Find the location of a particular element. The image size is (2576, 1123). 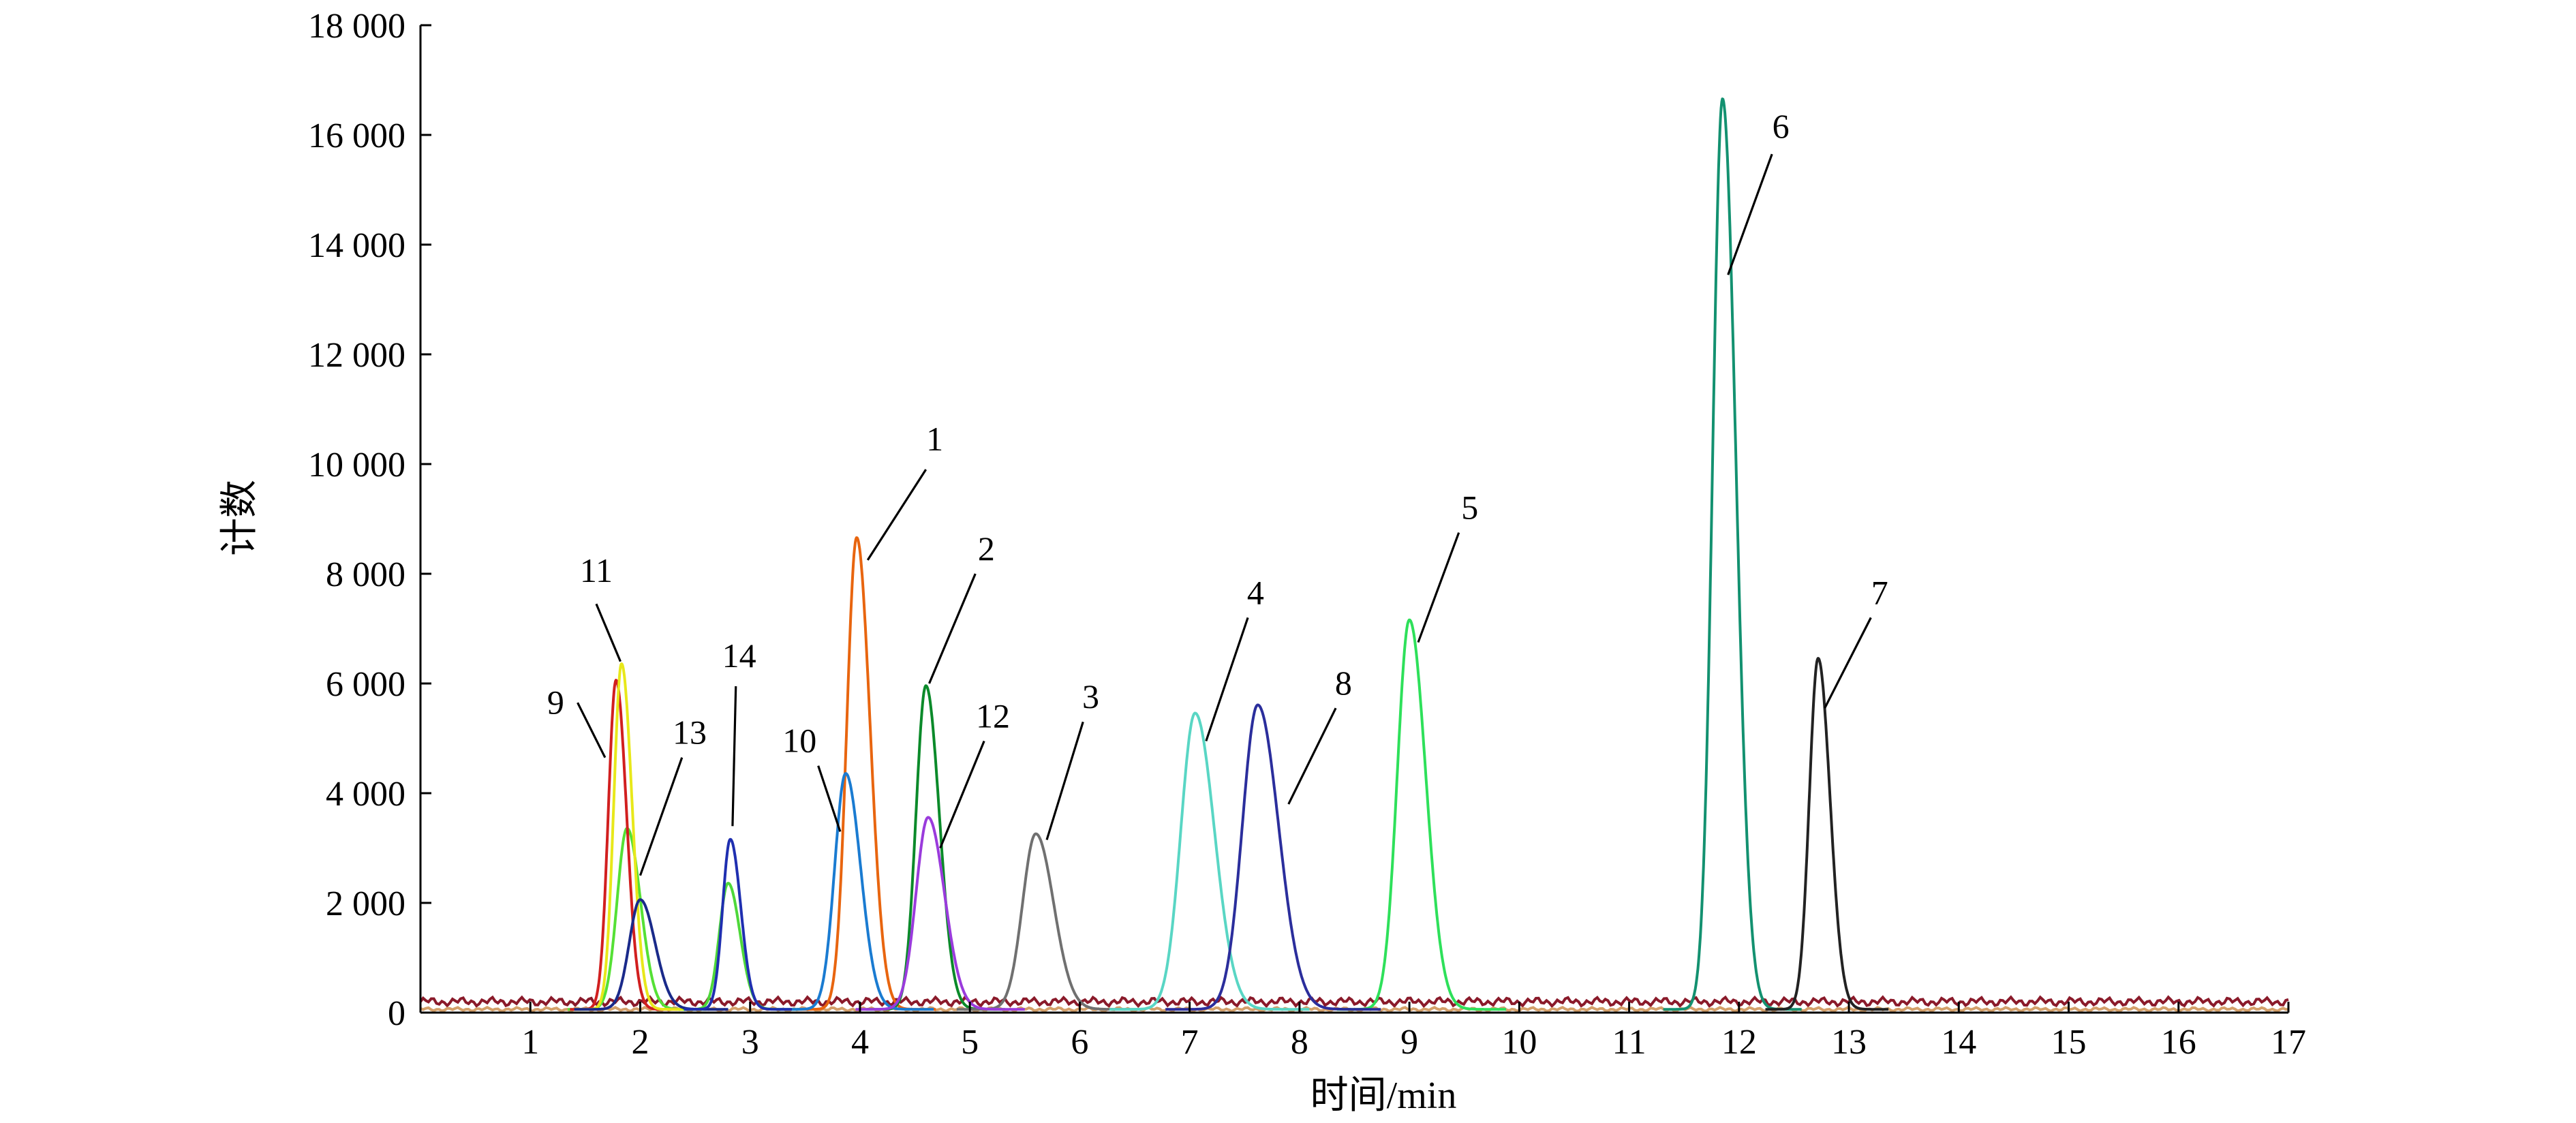

x-tick-label-11: 11 is located at coordinates (1629, 1042).